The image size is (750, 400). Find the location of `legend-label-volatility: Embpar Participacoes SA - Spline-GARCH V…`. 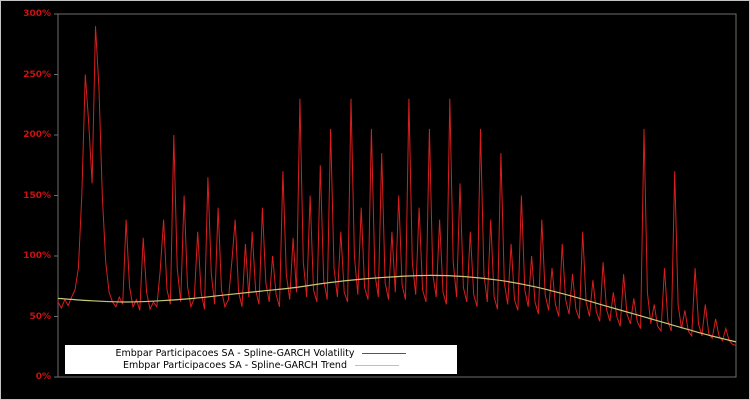

legend-label-volatility: Embpar Participacoes SA - Spline-GARCH V… is located at coordinates (235, 353).